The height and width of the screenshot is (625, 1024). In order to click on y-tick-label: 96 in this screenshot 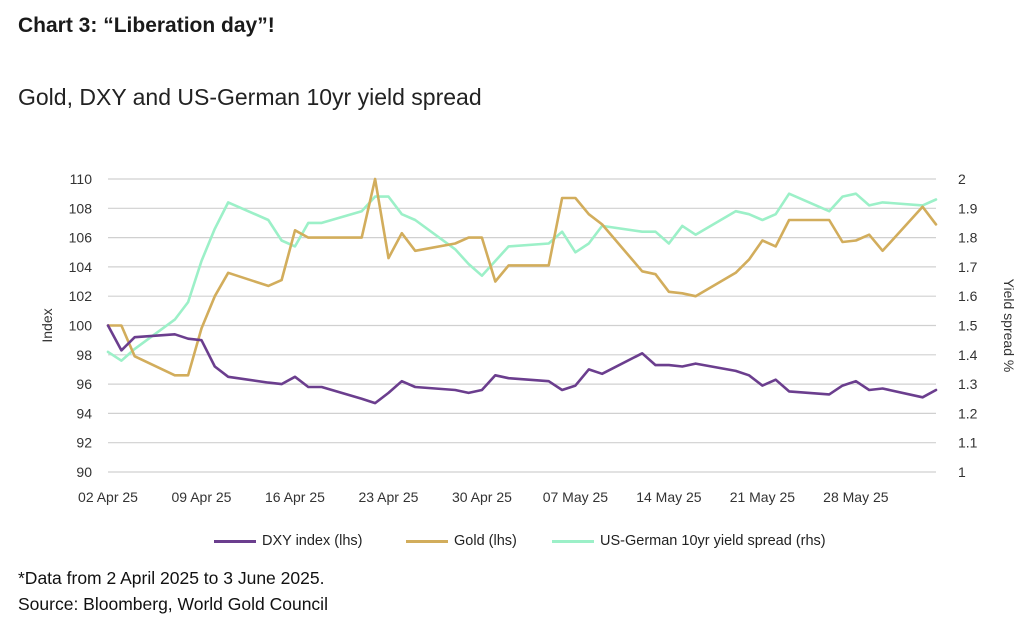, I will do `click(84, 384)`.